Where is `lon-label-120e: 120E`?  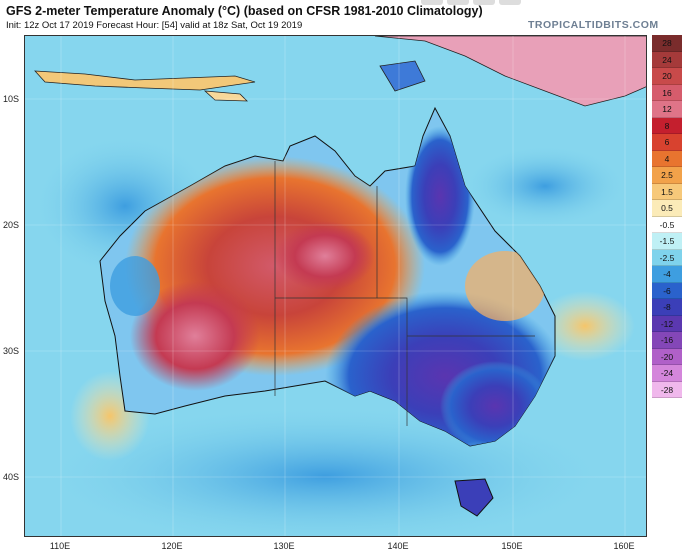 lon-label-120e: 120E is located at coordinates (172, 546).